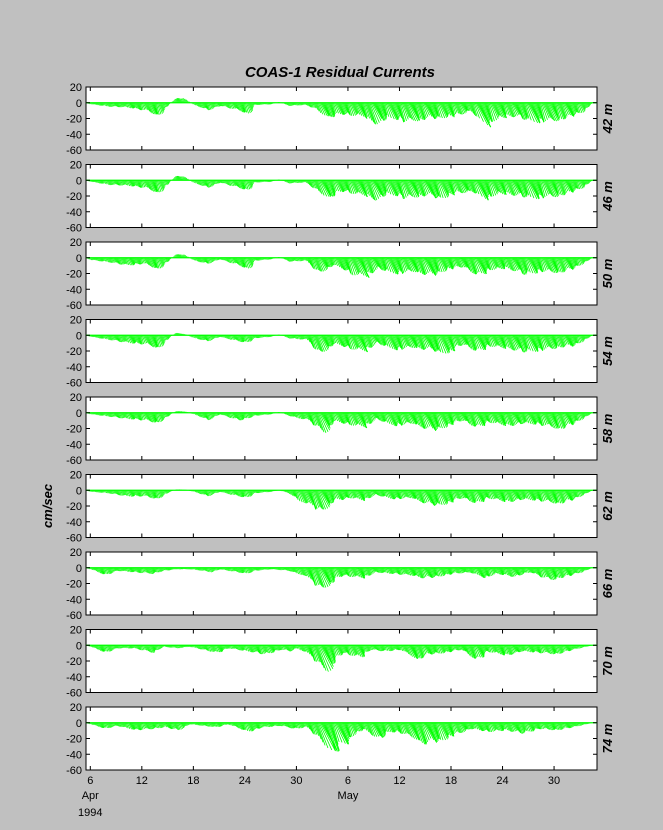  What do you see at coordinates (74, 662) in the screenshot?
I see `y-tick-label: -20` at bounding box center [74, 662].